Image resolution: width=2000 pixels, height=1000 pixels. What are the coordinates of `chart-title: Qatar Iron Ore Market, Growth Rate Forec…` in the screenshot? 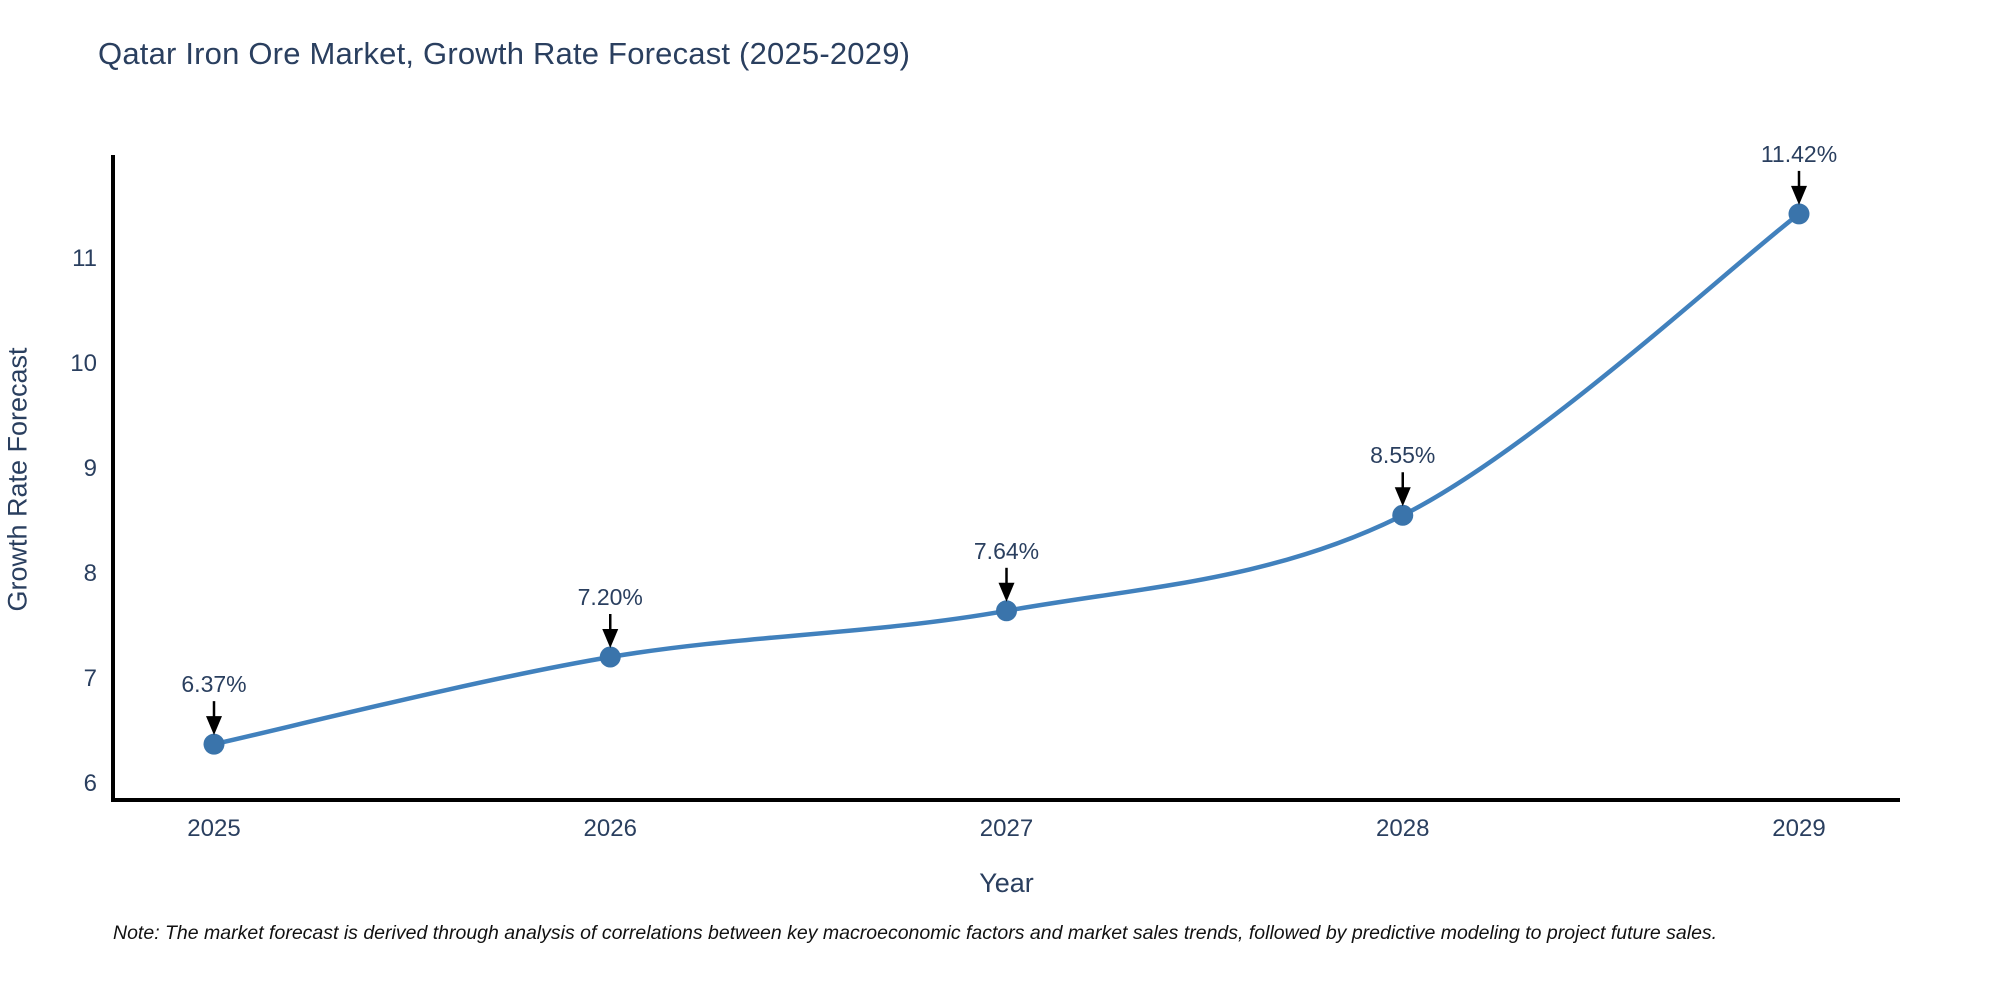 It's located at (504, 53).